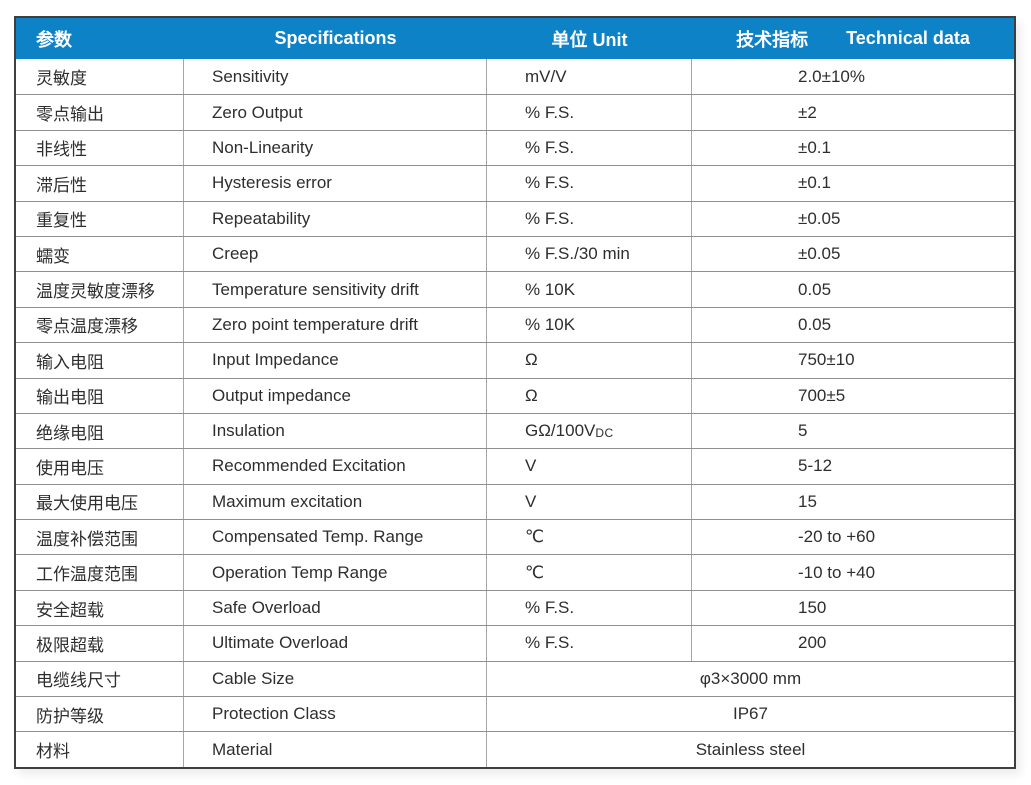 The width and height of the screenshot is (1031, 785). I want to click on spec-en-cell: Compensated Temp. Range, so click(335, 537).